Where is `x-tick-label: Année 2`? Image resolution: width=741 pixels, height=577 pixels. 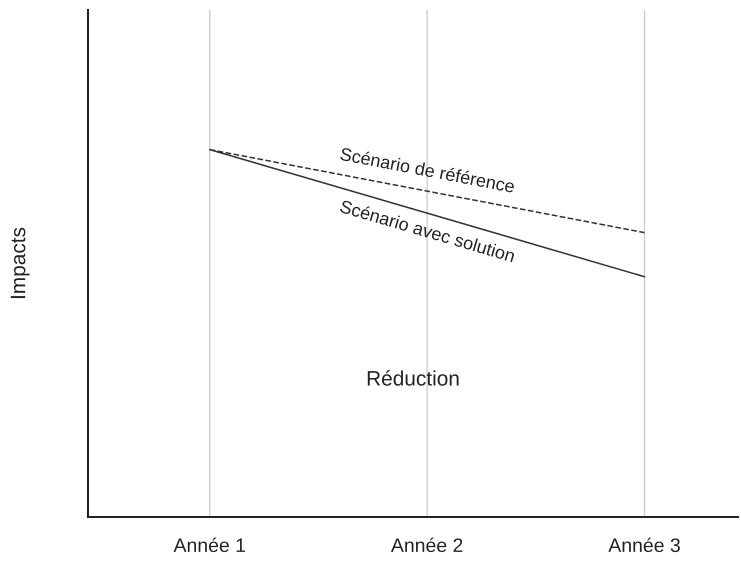
x-tick-label: Année 2 is located at coordinates (426, 545).